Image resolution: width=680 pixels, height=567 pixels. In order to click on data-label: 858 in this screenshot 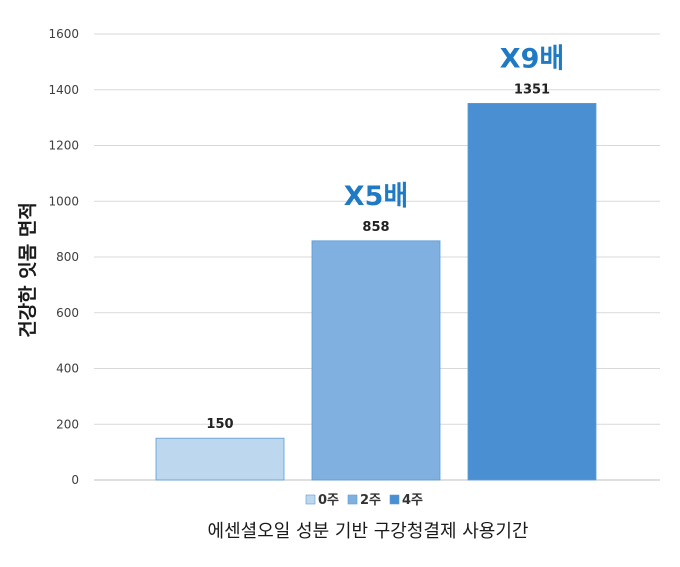, I will do `click(375, 227)`.